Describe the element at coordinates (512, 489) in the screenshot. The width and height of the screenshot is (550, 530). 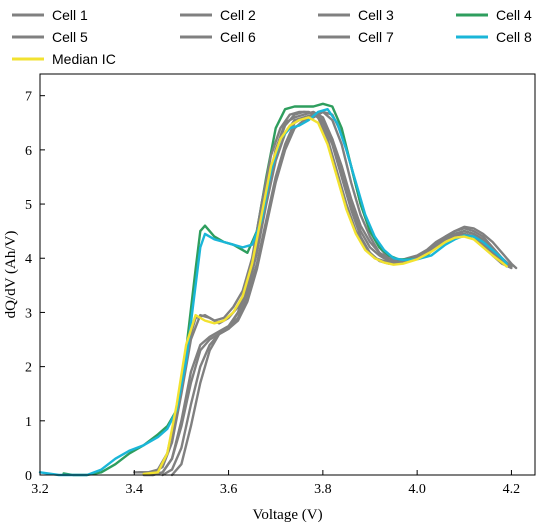
I see `x-tick-label: 4.2` at that location.